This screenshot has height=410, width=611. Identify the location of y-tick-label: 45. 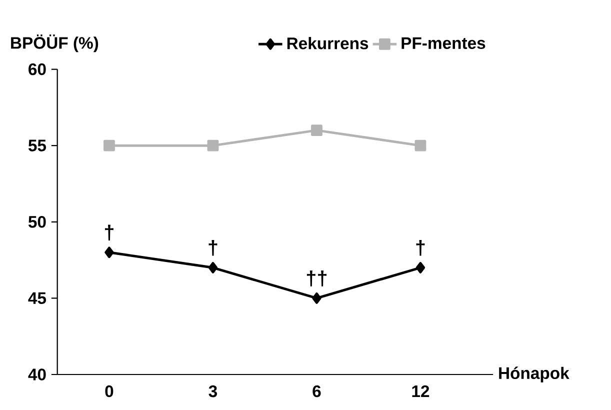
(37, 298).